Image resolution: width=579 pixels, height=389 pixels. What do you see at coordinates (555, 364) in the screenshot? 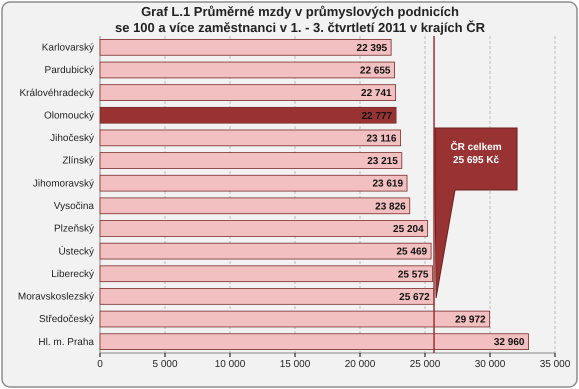
I see `x-tick-label: 35 000` at bounding box center [555, 364].